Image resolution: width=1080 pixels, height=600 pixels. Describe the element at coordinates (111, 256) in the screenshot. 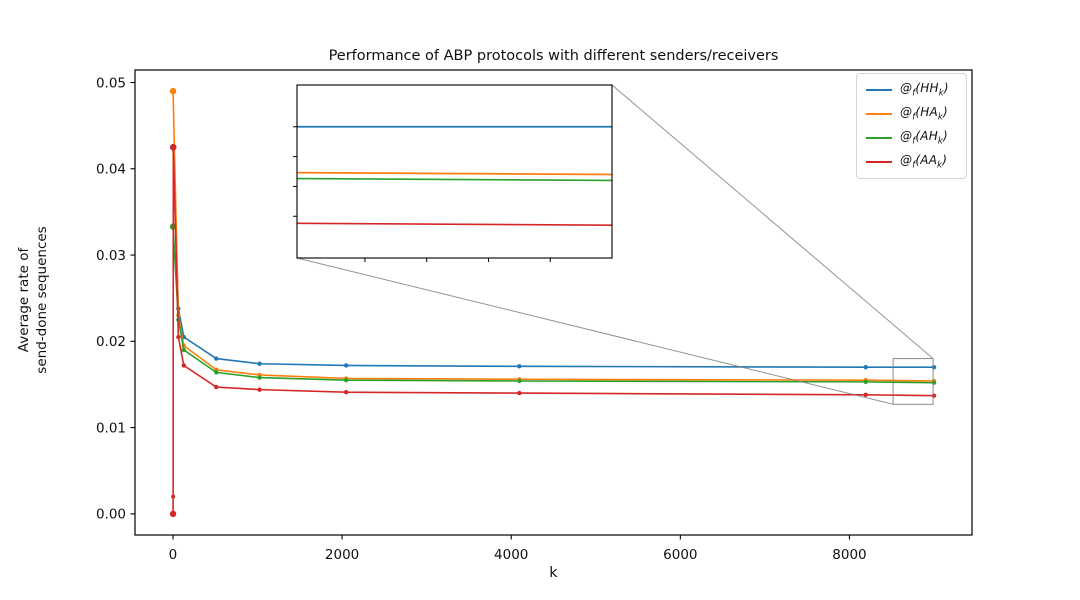

I see `y-tick-label: 0.03` at that location.